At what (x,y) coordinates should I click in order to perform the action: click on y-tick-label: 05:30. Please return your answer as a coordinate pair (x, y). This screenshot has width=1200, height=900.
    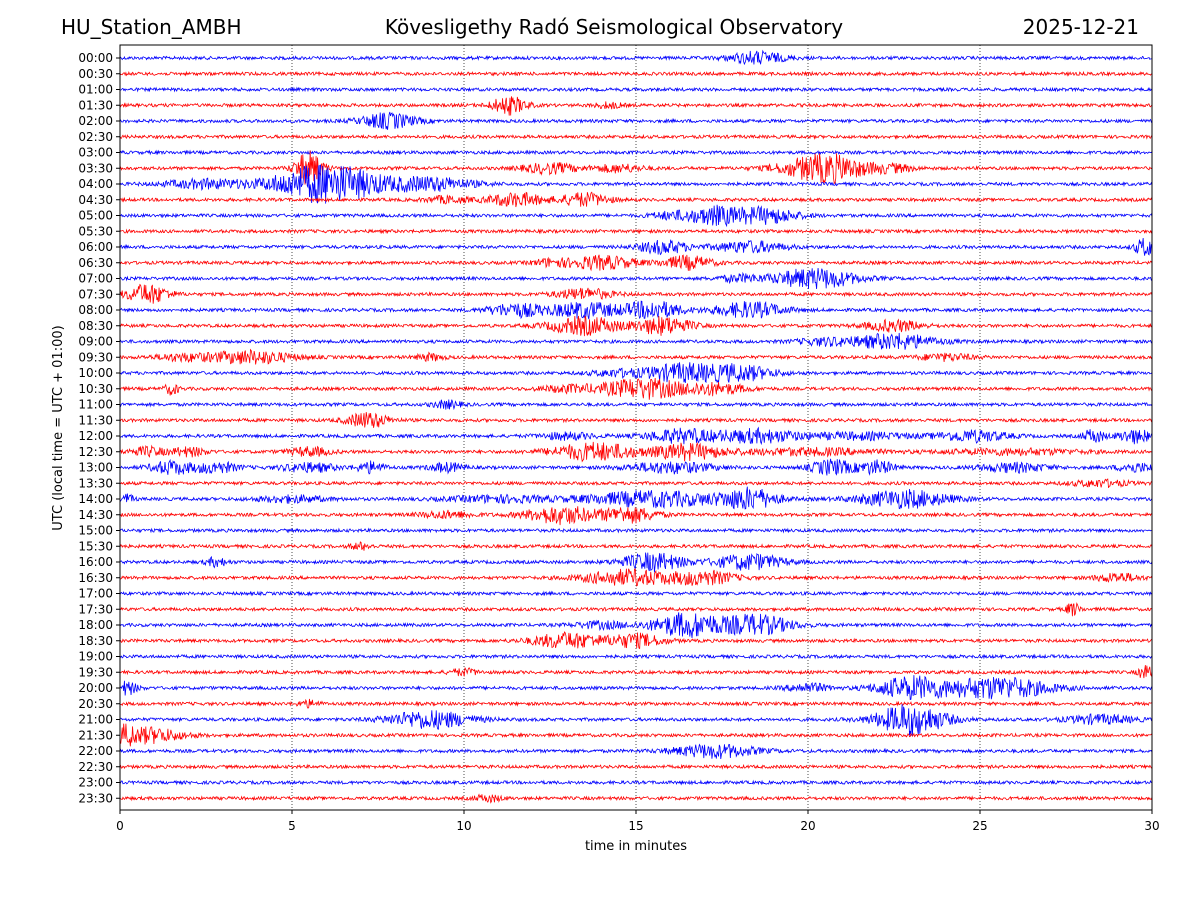
    Looking at the image, I should click on (95, 231).